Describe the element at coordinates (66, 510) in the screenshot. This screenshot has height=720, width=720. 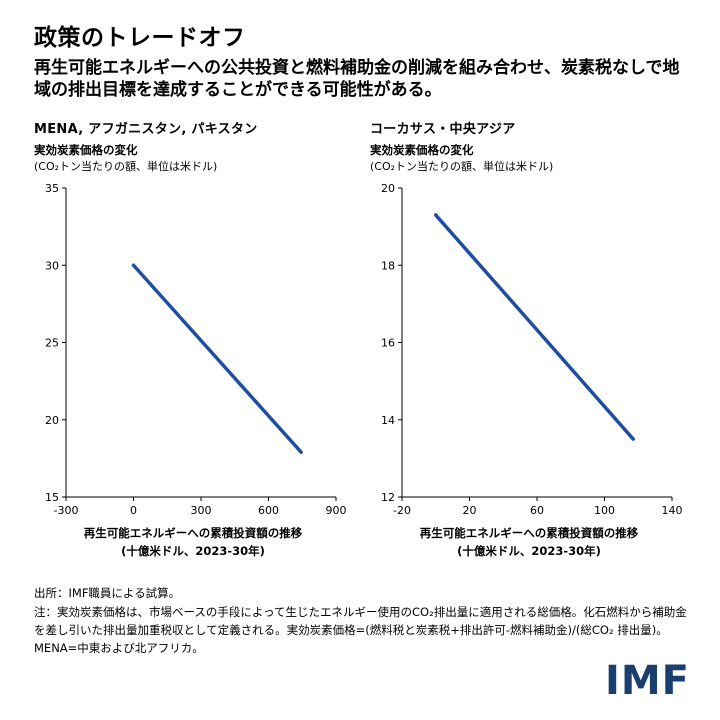
I see `x-tick-label: -300` at that location.